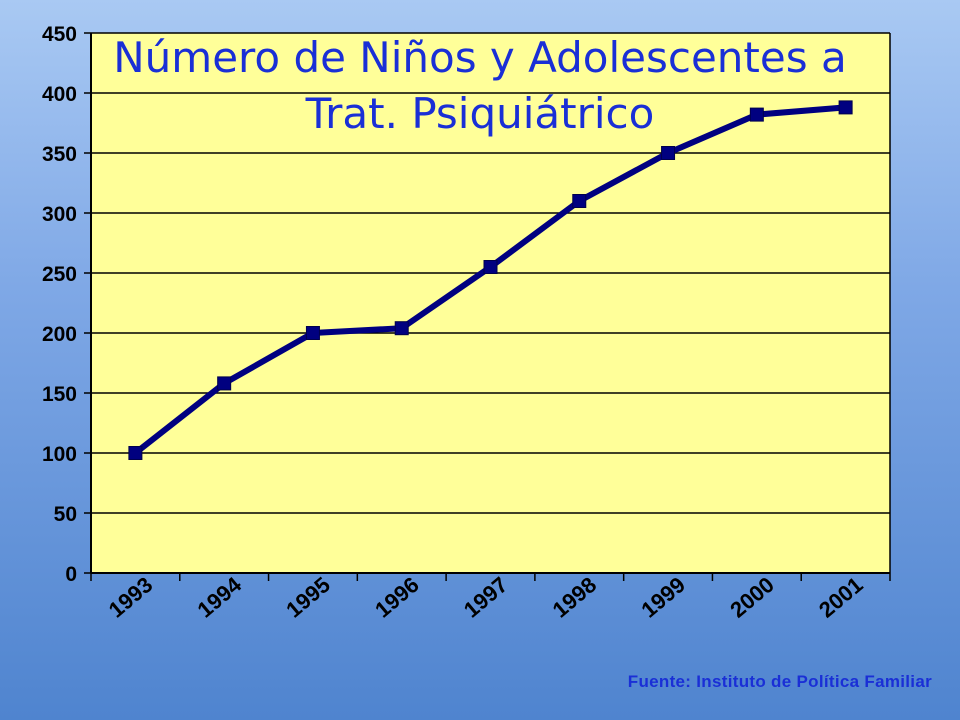  I want to click on x-axis-ticks: 1993 1994 1995 1996 1997 1998 1999 2000 2001, so click(490, 597).